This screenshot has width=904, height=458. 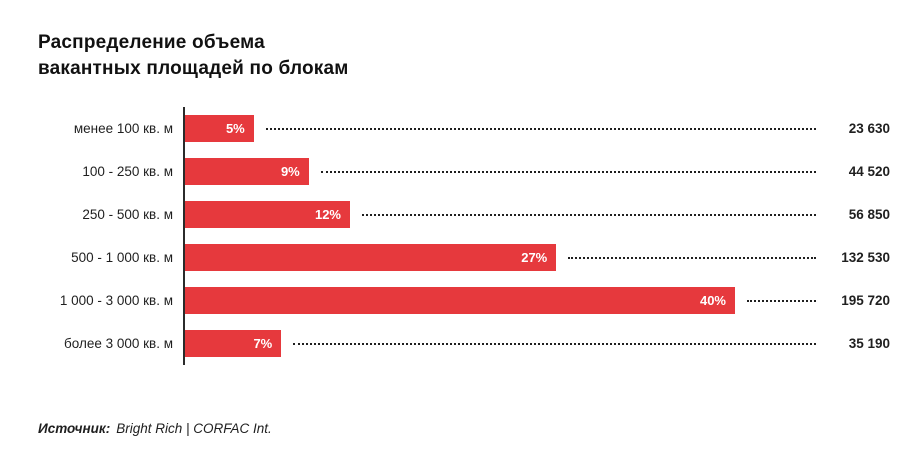 What do you see at coordinates (219, 129) in the screenshot?
I see `bar: 5%` at bounding box center [219, 129].